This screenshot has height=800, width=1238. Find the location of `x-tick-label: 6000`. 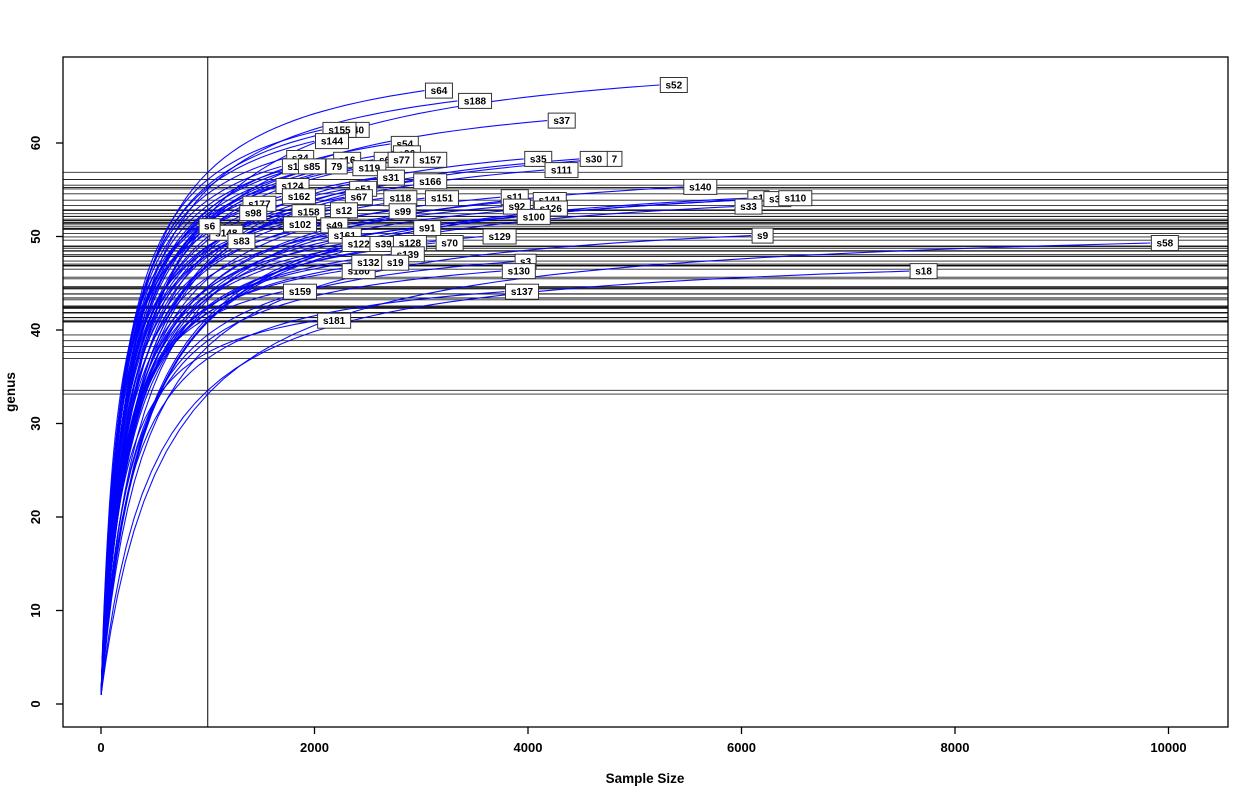

x-tick-label: 6000 is located at coordinates (741, 747).